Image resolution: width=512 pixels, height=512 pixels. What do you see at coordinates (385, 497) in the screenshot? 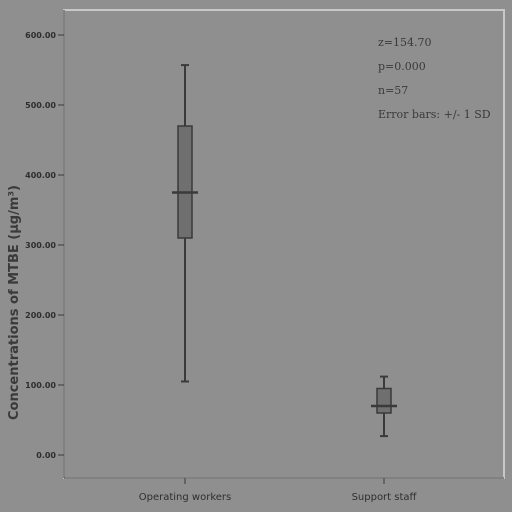
I see `x-category-label: Support staff` at bounding box center [385, 497].